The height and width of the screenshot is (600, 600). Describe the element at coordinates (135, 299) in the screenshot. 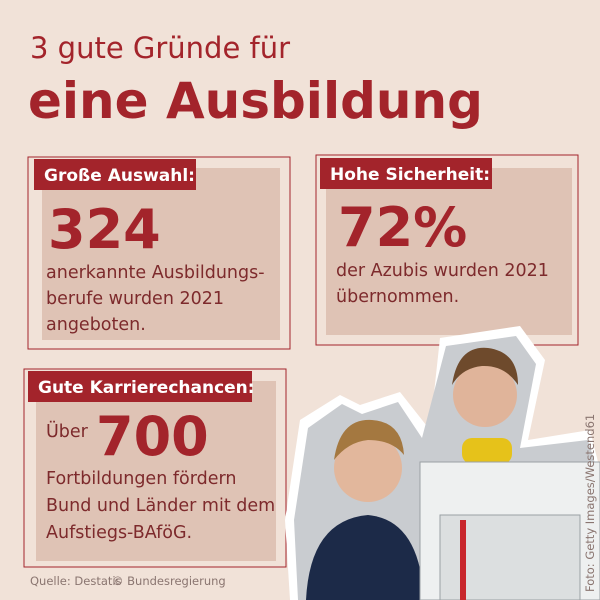

I see `card-text: berufe wurden 2021` at that location.